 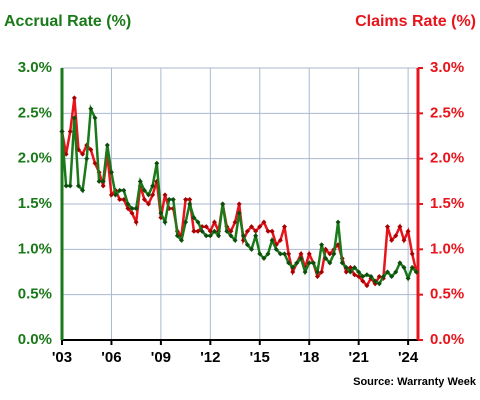 I want to click on x-tick-label: '21, so click(x=359, y=357).